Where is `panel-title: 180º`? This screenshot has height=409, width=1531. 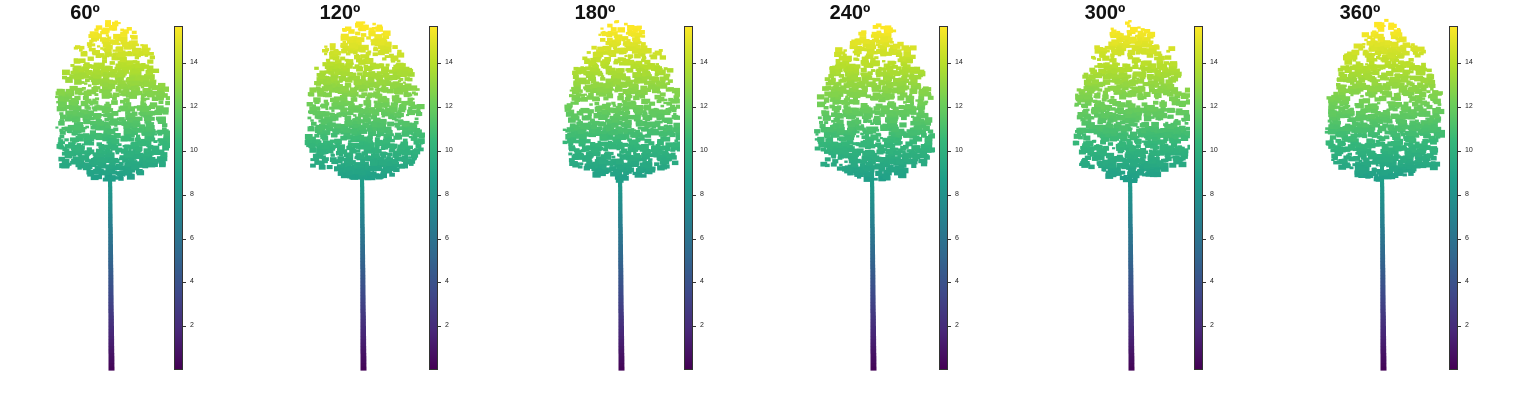 panel-title: 180º is located at coordinates (595, 13).